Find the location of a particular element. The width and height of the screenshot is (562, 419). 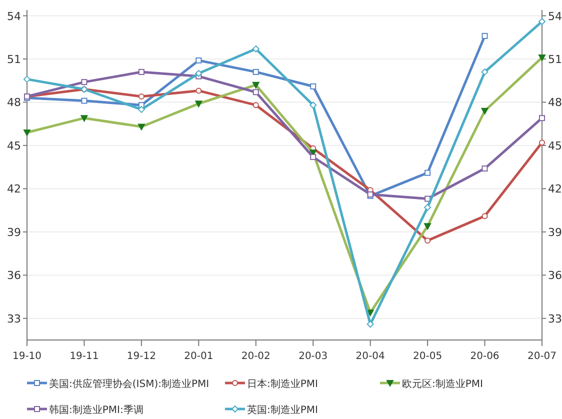

y2-tick-label: 51 is located at coordinates (555, 59).